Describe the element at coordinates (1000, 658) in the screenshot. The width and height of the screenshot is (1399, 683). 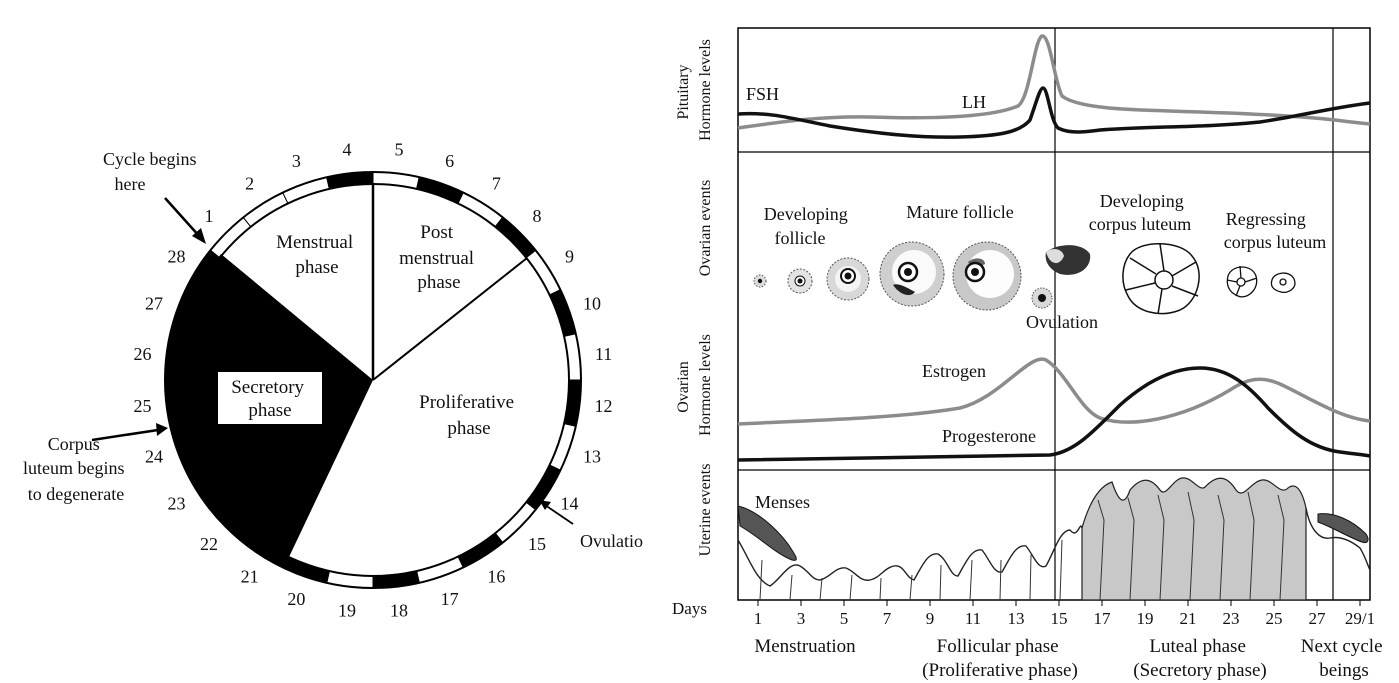
I see `follicular-phase-label: Follicular phase (Proliferative phase)` at that location.